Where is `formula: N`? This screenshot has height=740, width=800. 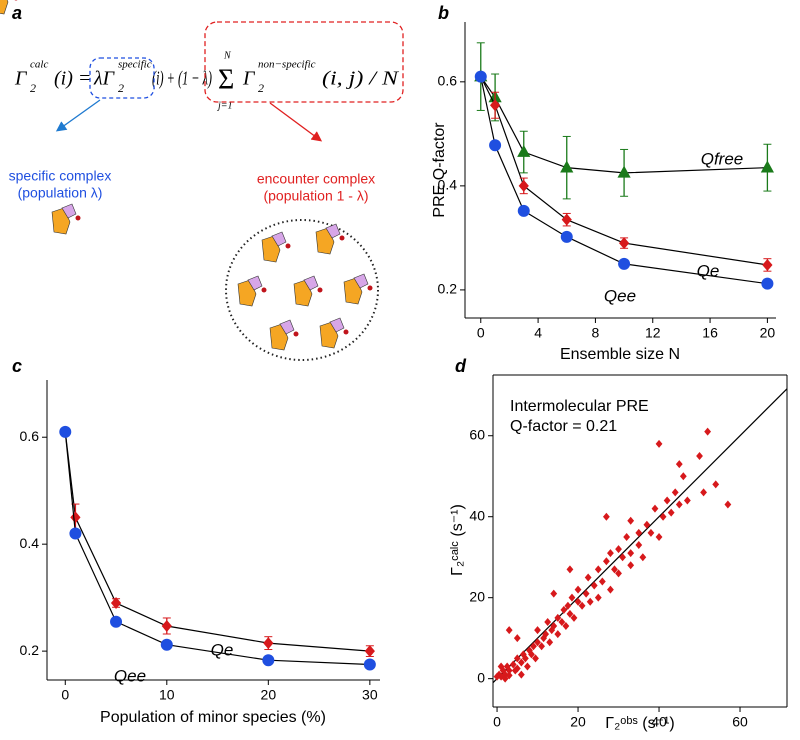
formula: N is located at coordinates (227, 55).